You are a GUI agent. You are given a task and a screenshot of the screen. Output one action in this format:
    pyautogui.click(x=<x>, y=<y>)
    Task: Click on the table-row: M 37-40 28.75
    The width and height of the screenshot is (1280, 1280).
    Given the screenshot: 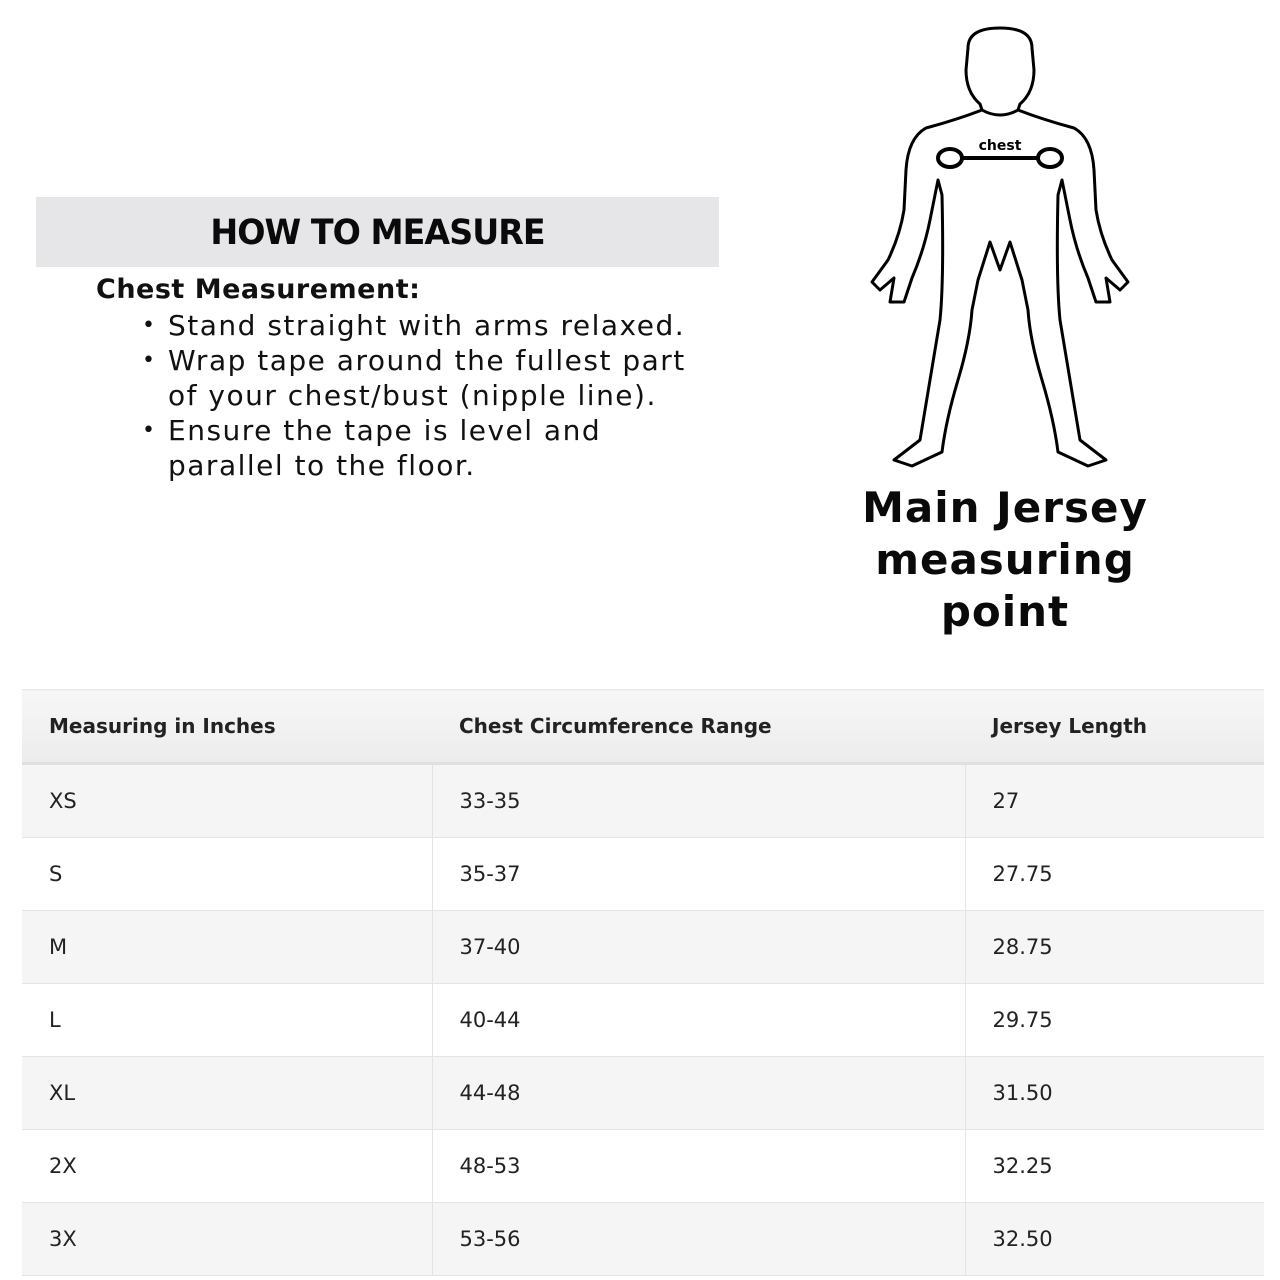 What is the action you would take?
    pyautogui.click(x=643, y=947)
    